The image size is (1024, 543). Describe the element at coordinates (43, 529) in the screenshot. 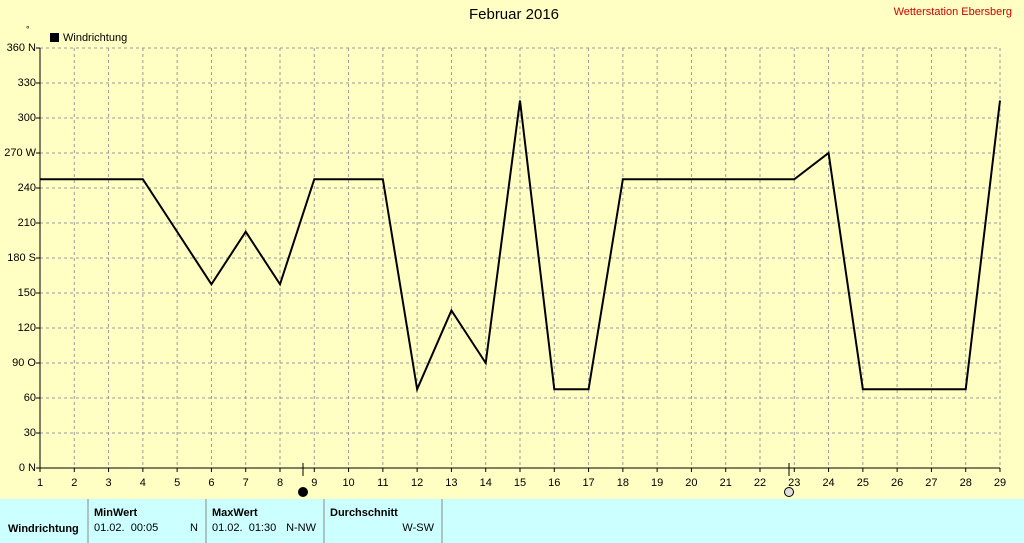

I see `row-label: Windrichtung` at that location.